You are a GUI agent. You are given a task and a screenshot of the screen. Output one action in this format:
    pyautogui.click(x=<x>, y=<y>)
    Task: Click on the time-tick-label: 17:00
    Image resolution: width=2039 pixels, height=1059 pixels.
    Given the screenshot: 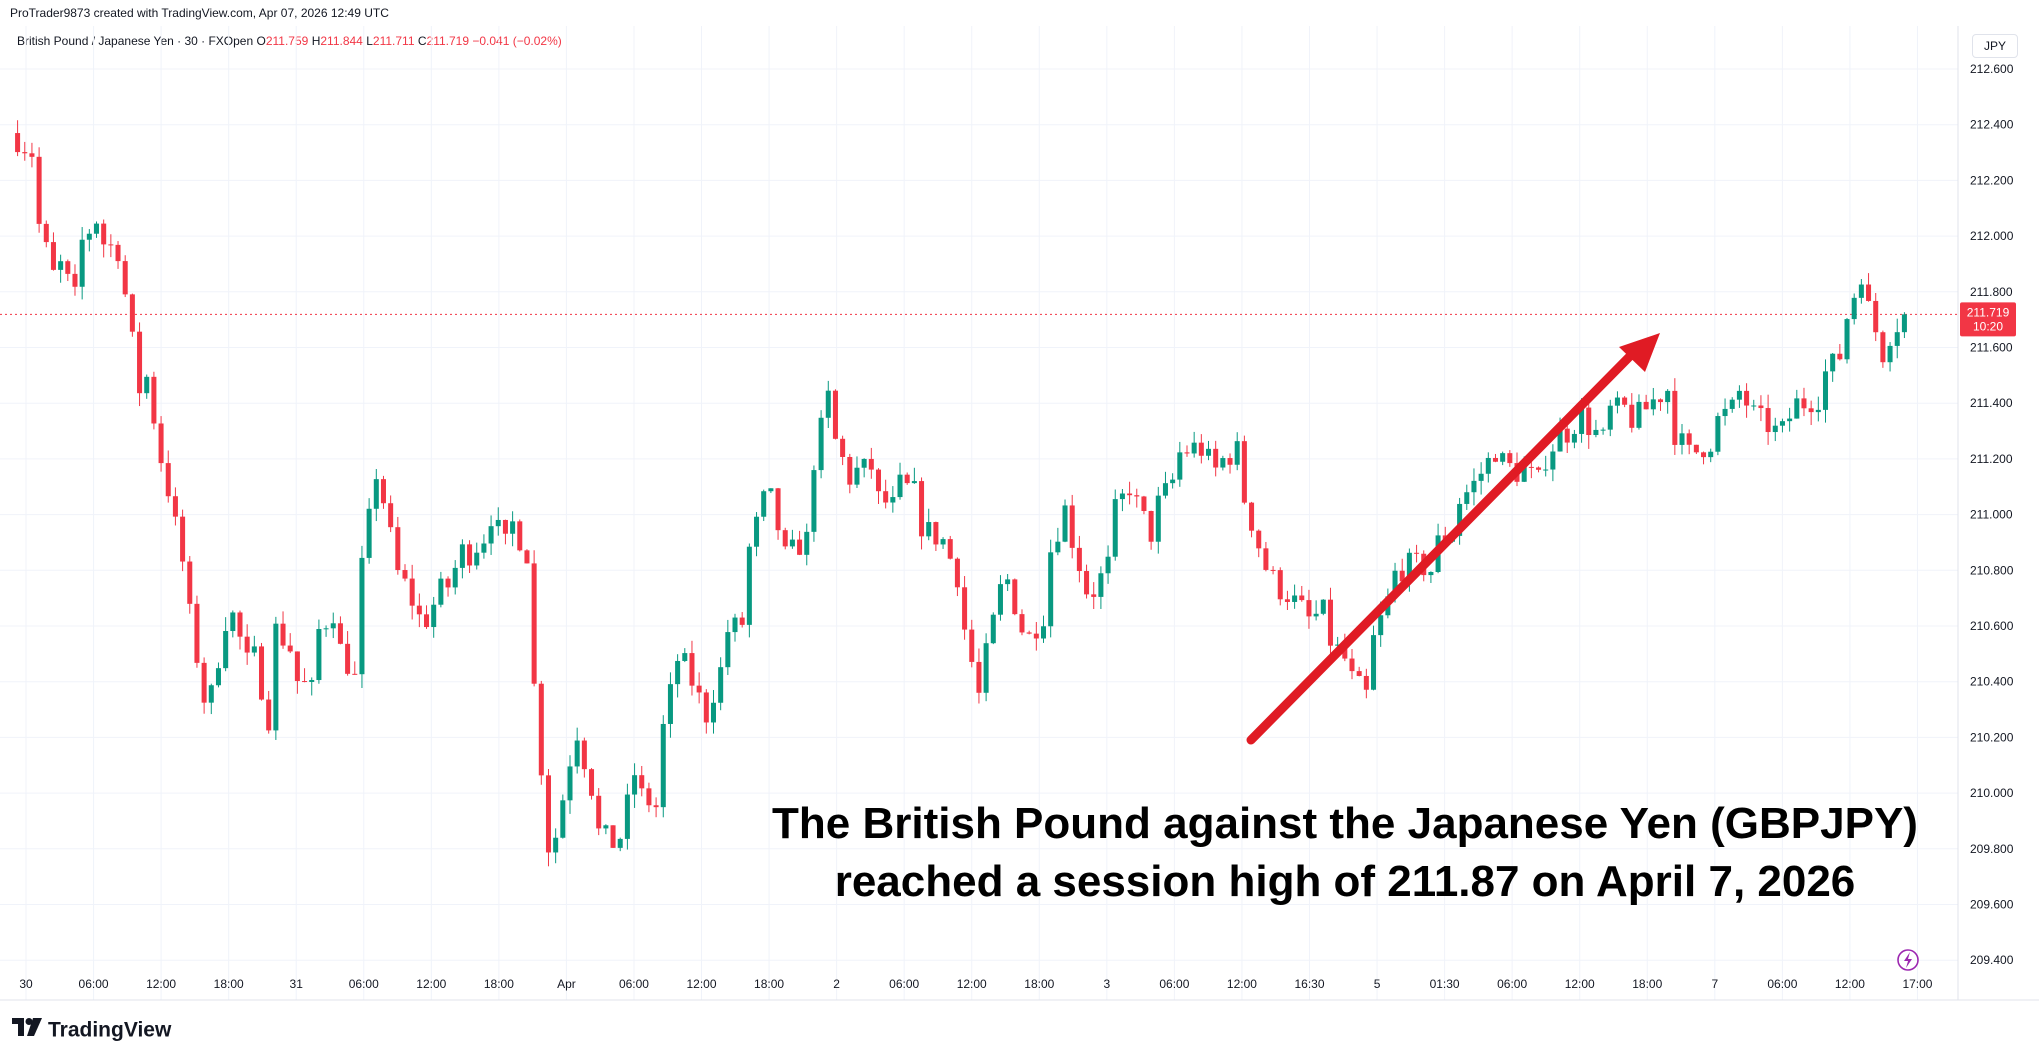 What is the action you would take?
    pyautogui.click(x=1917, y=984)
    